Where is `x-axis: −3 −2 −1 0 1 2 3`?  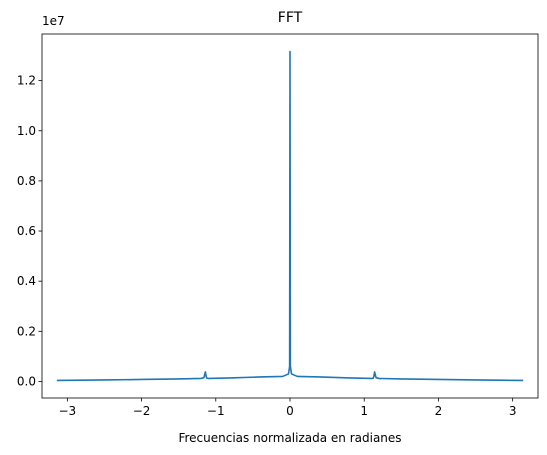 x-axis: −3 −2 −1 0 1 2 3 is located at coordinates (288, 408).